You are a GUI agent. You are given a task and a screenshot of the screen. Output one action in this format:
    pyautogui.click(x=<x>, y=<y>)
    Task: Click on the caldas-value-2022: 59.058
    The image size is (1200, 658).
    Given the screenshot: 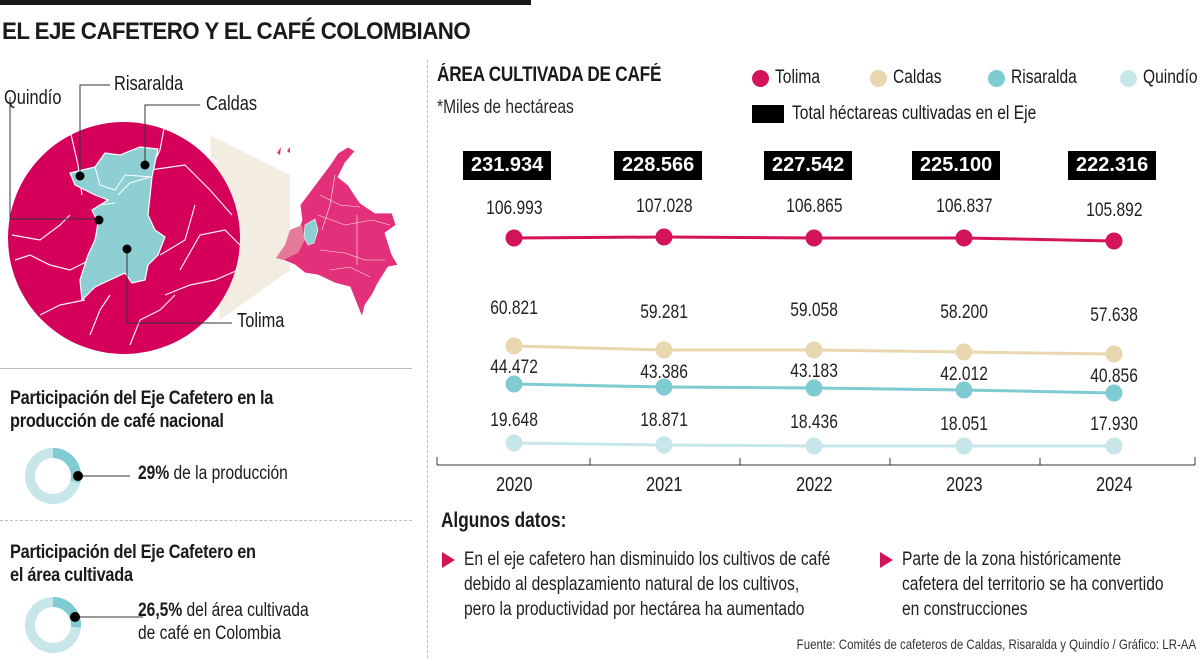 What is the action you would take?
    pyautogui.click(x=814, y=310)
    